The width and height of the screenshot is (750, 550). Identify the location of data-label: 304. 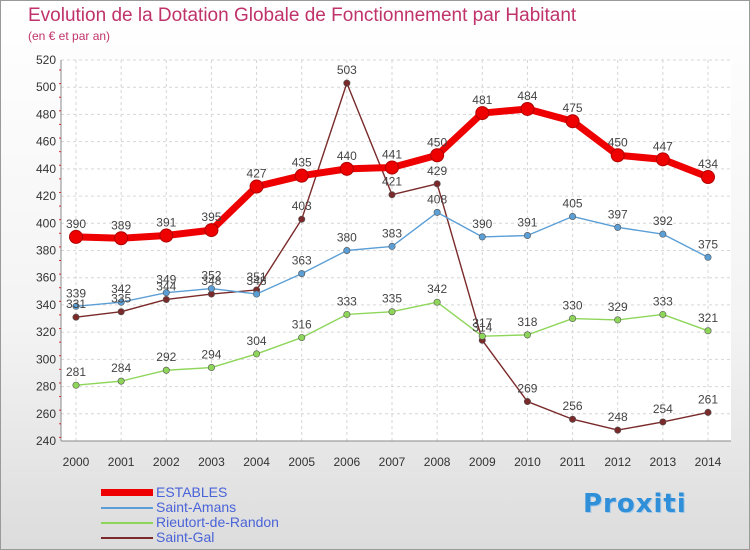
(257, 341).